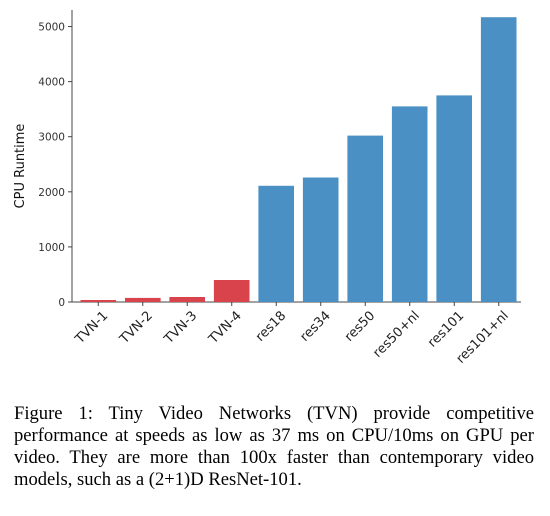 The image size is (550, 516). I want to click on y-axis-title: CPU Runtime, so click(20, 166).